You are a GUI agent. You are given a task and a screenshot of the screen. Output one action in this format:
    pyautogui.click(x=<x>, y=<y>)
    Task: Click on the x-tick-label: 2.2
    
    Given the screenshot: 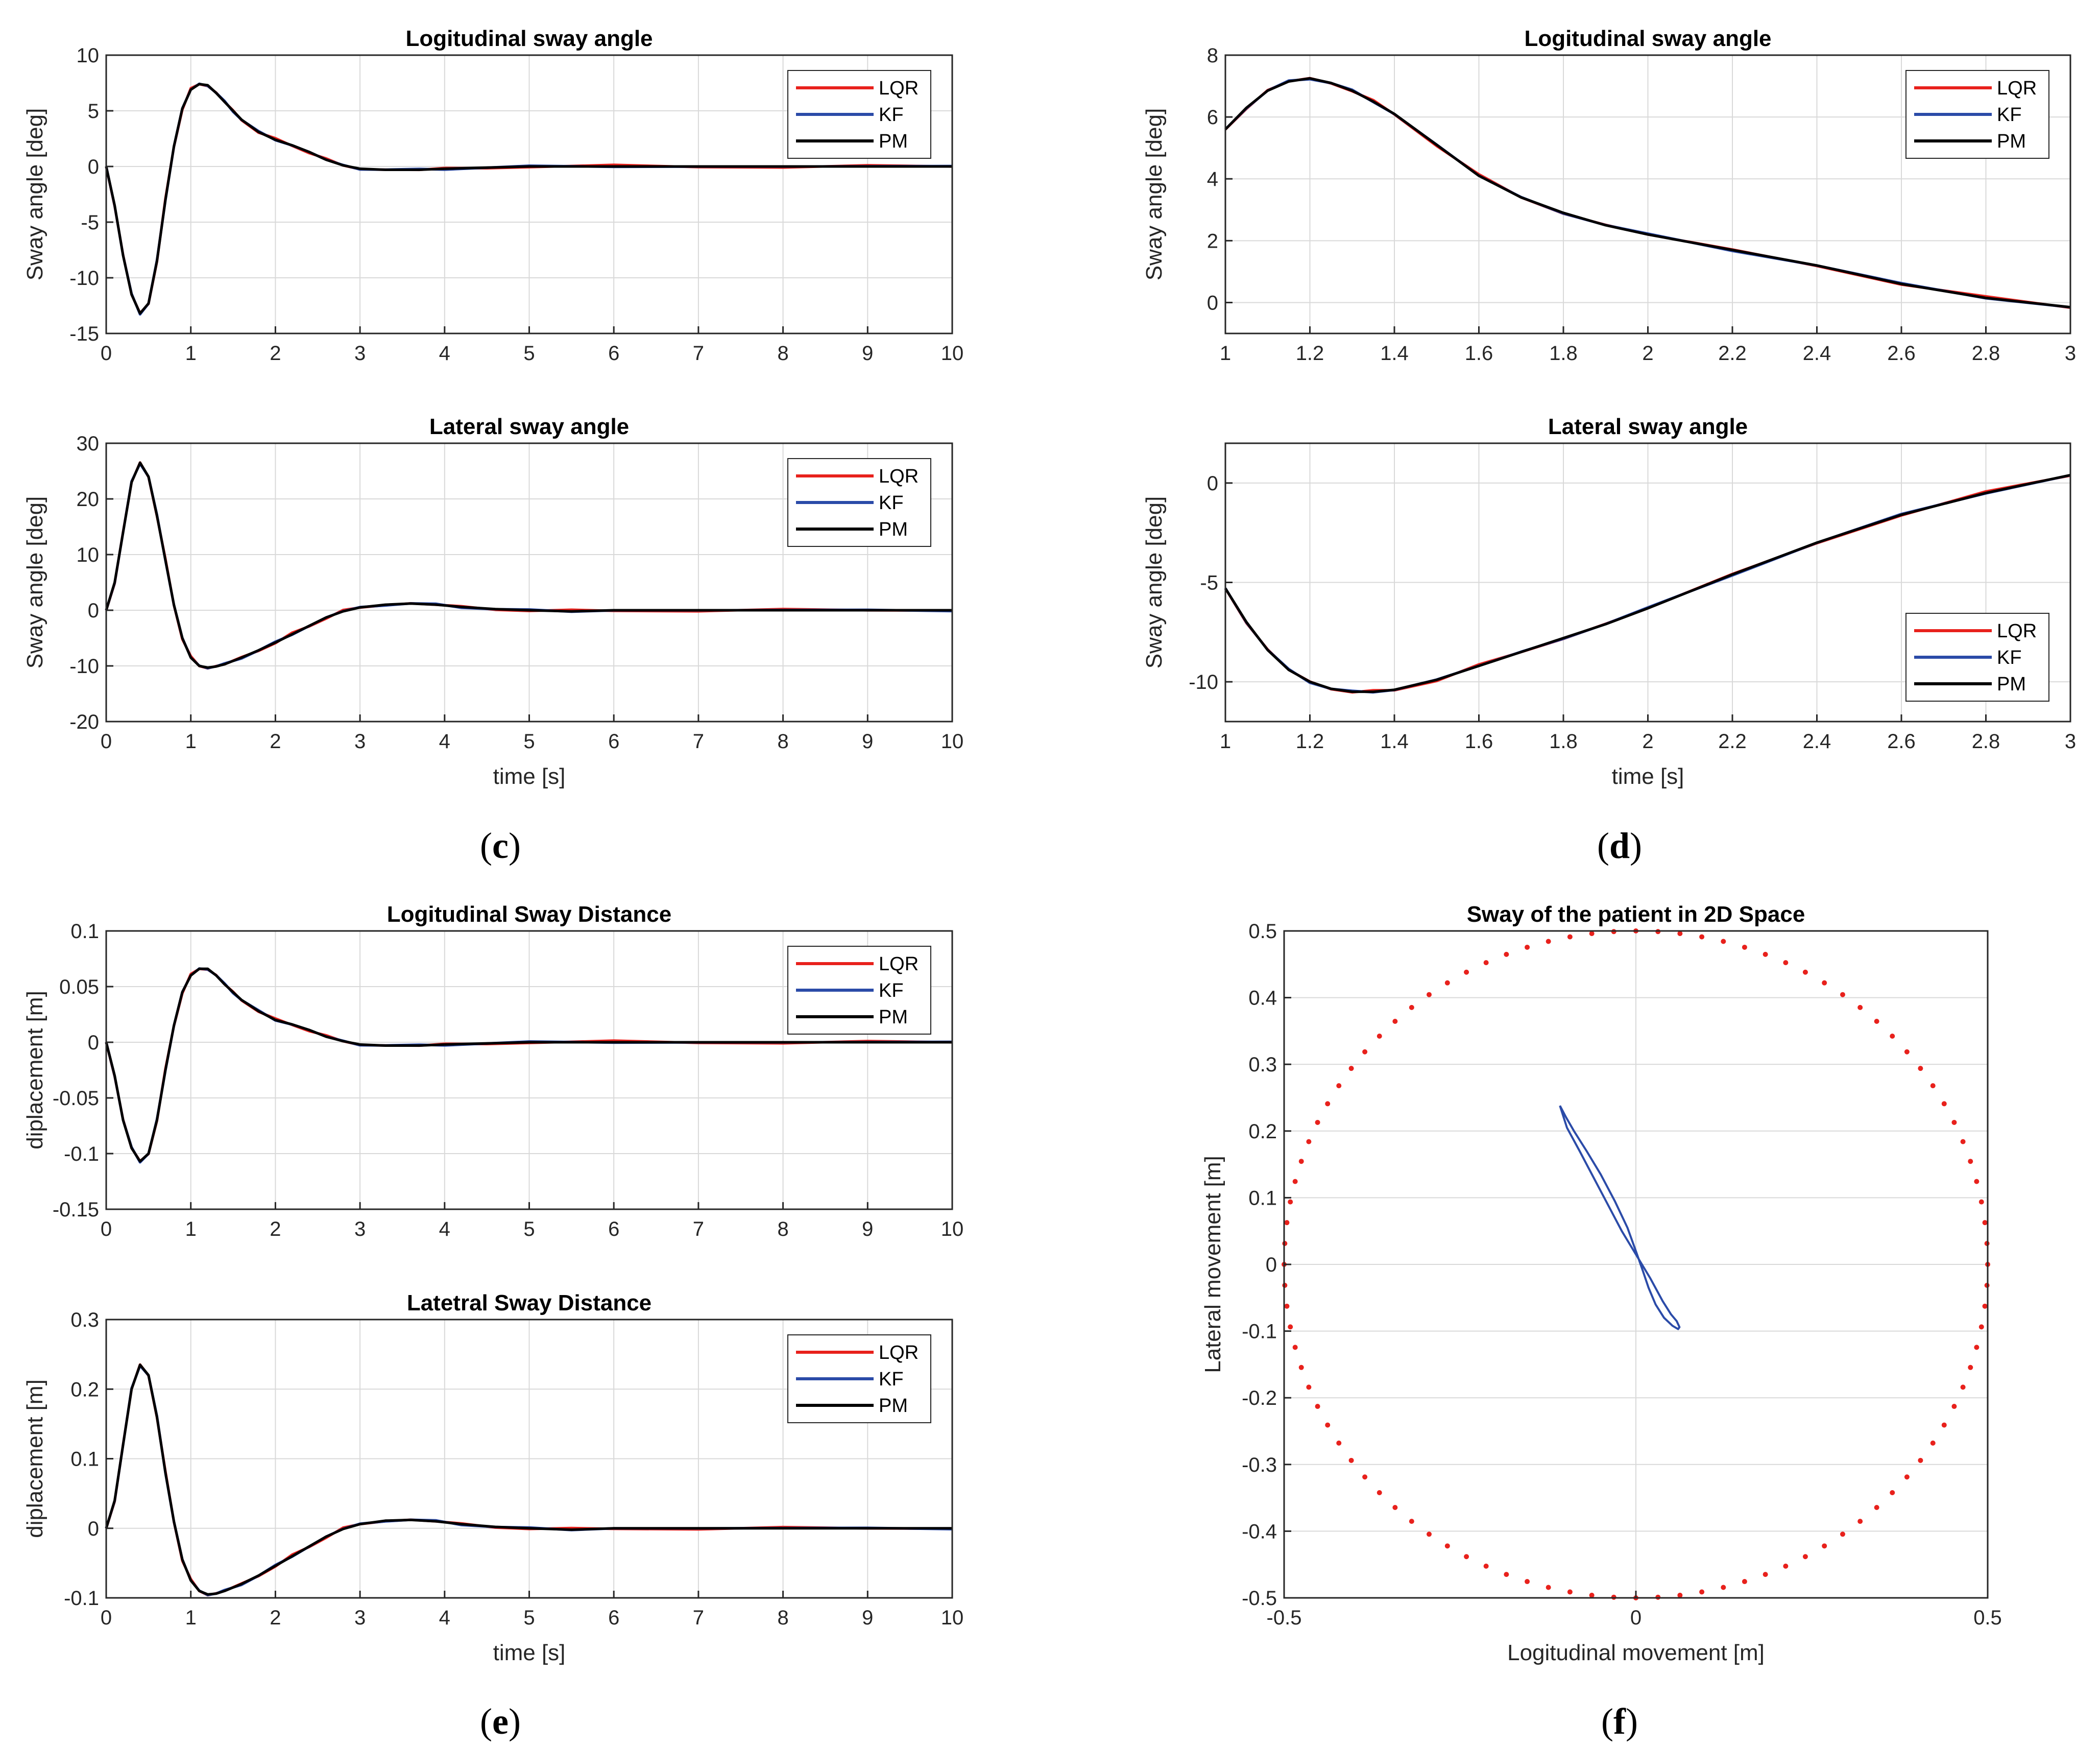 What is the action you would take?
    pyautogui.click(x=1732, y=354)
    